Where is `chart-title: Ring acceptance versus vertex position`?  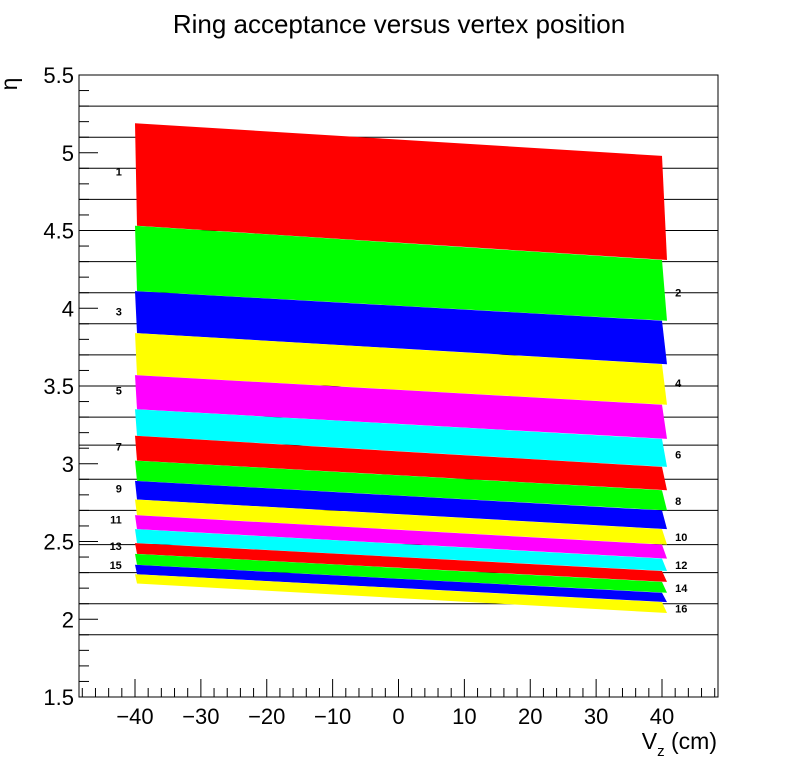 chart-title: Ring acceptance versus vertex position is located at coordinates (399, 24).